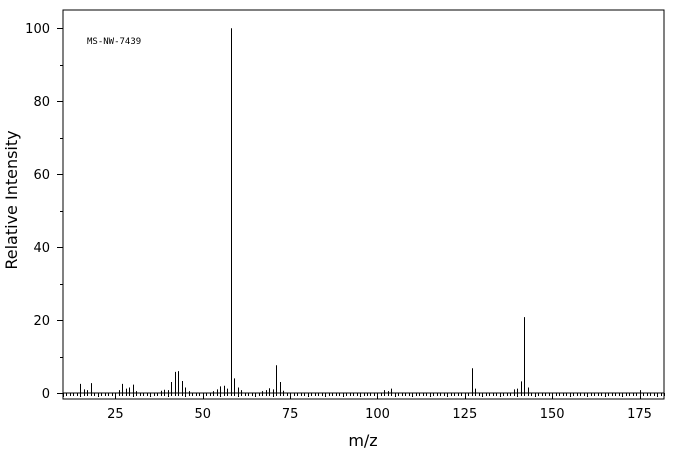 The height and width of the screenshot is (455, 676). Describe the element at coordinates (464, 414) in the screenshot. I see `x-tick-label: 125` at that location.